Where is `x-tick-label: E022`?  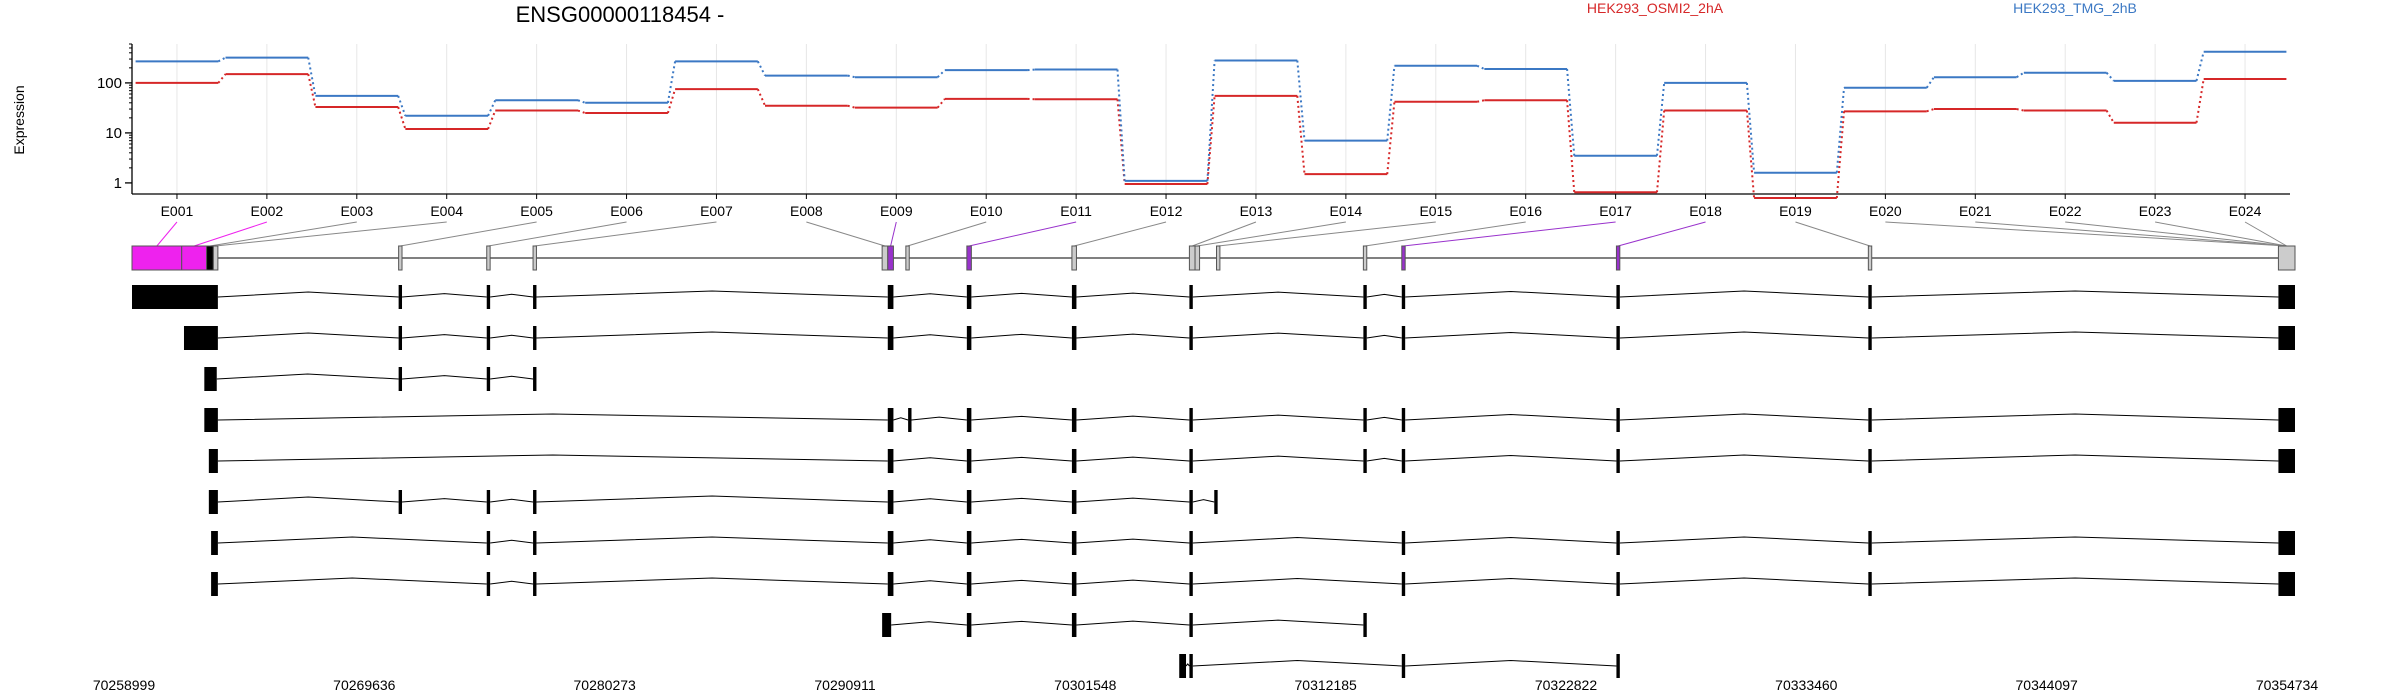 x-tick-label: E022 is located at coordinates (2065, 211).